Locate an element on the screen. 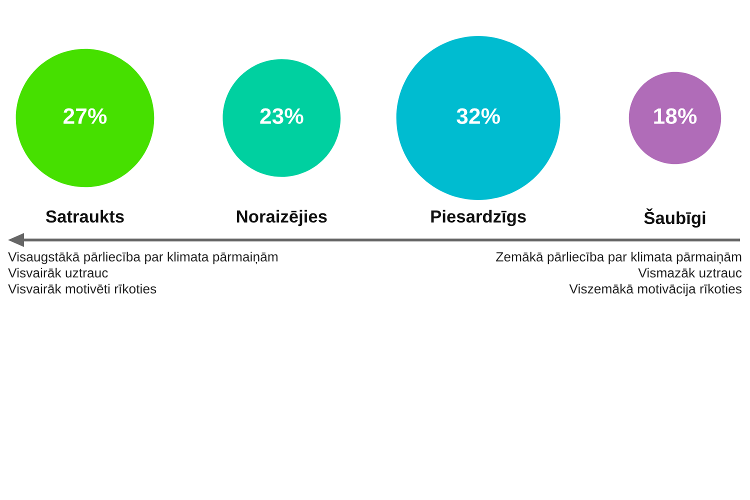 This screenshot has height=500, width=750. category-label: Noraizējies is located at coordinates (281, 218).